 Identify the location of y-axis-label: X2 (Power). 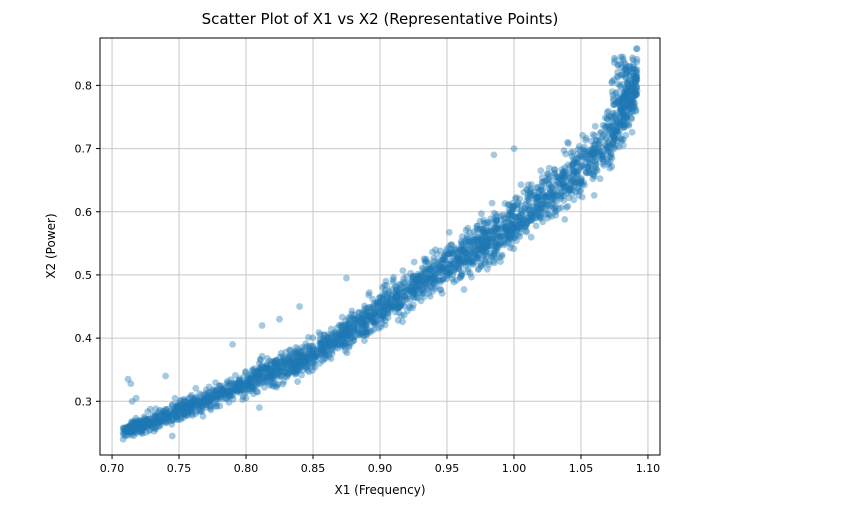
(51, 245).